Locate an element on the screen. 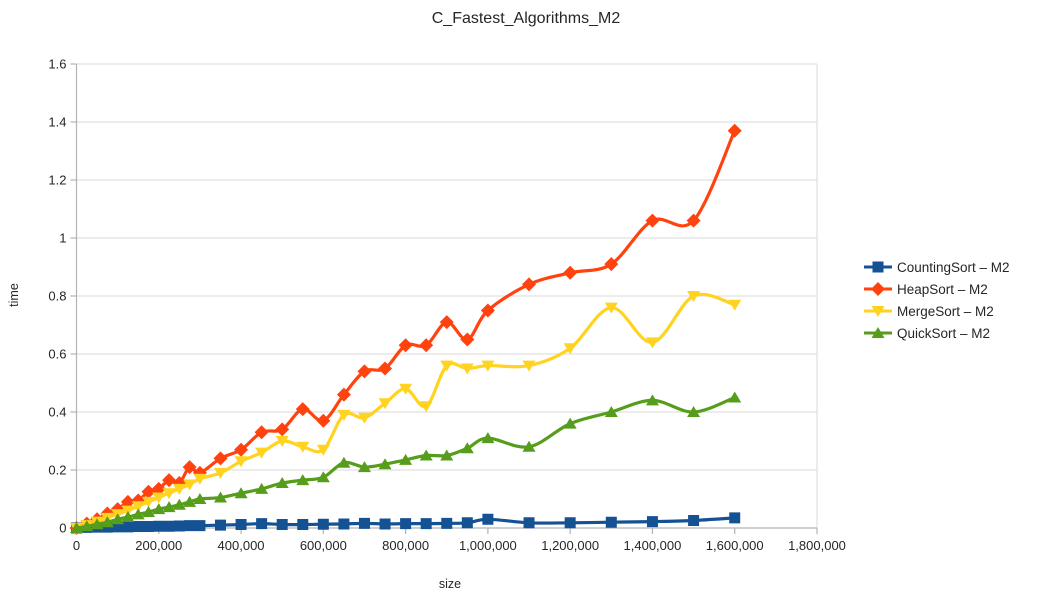 The height and width of the screenshot is (610, 1052). legend-item-mergesort-m2: MergeSort – M2 is located at coordinates (937, 311).